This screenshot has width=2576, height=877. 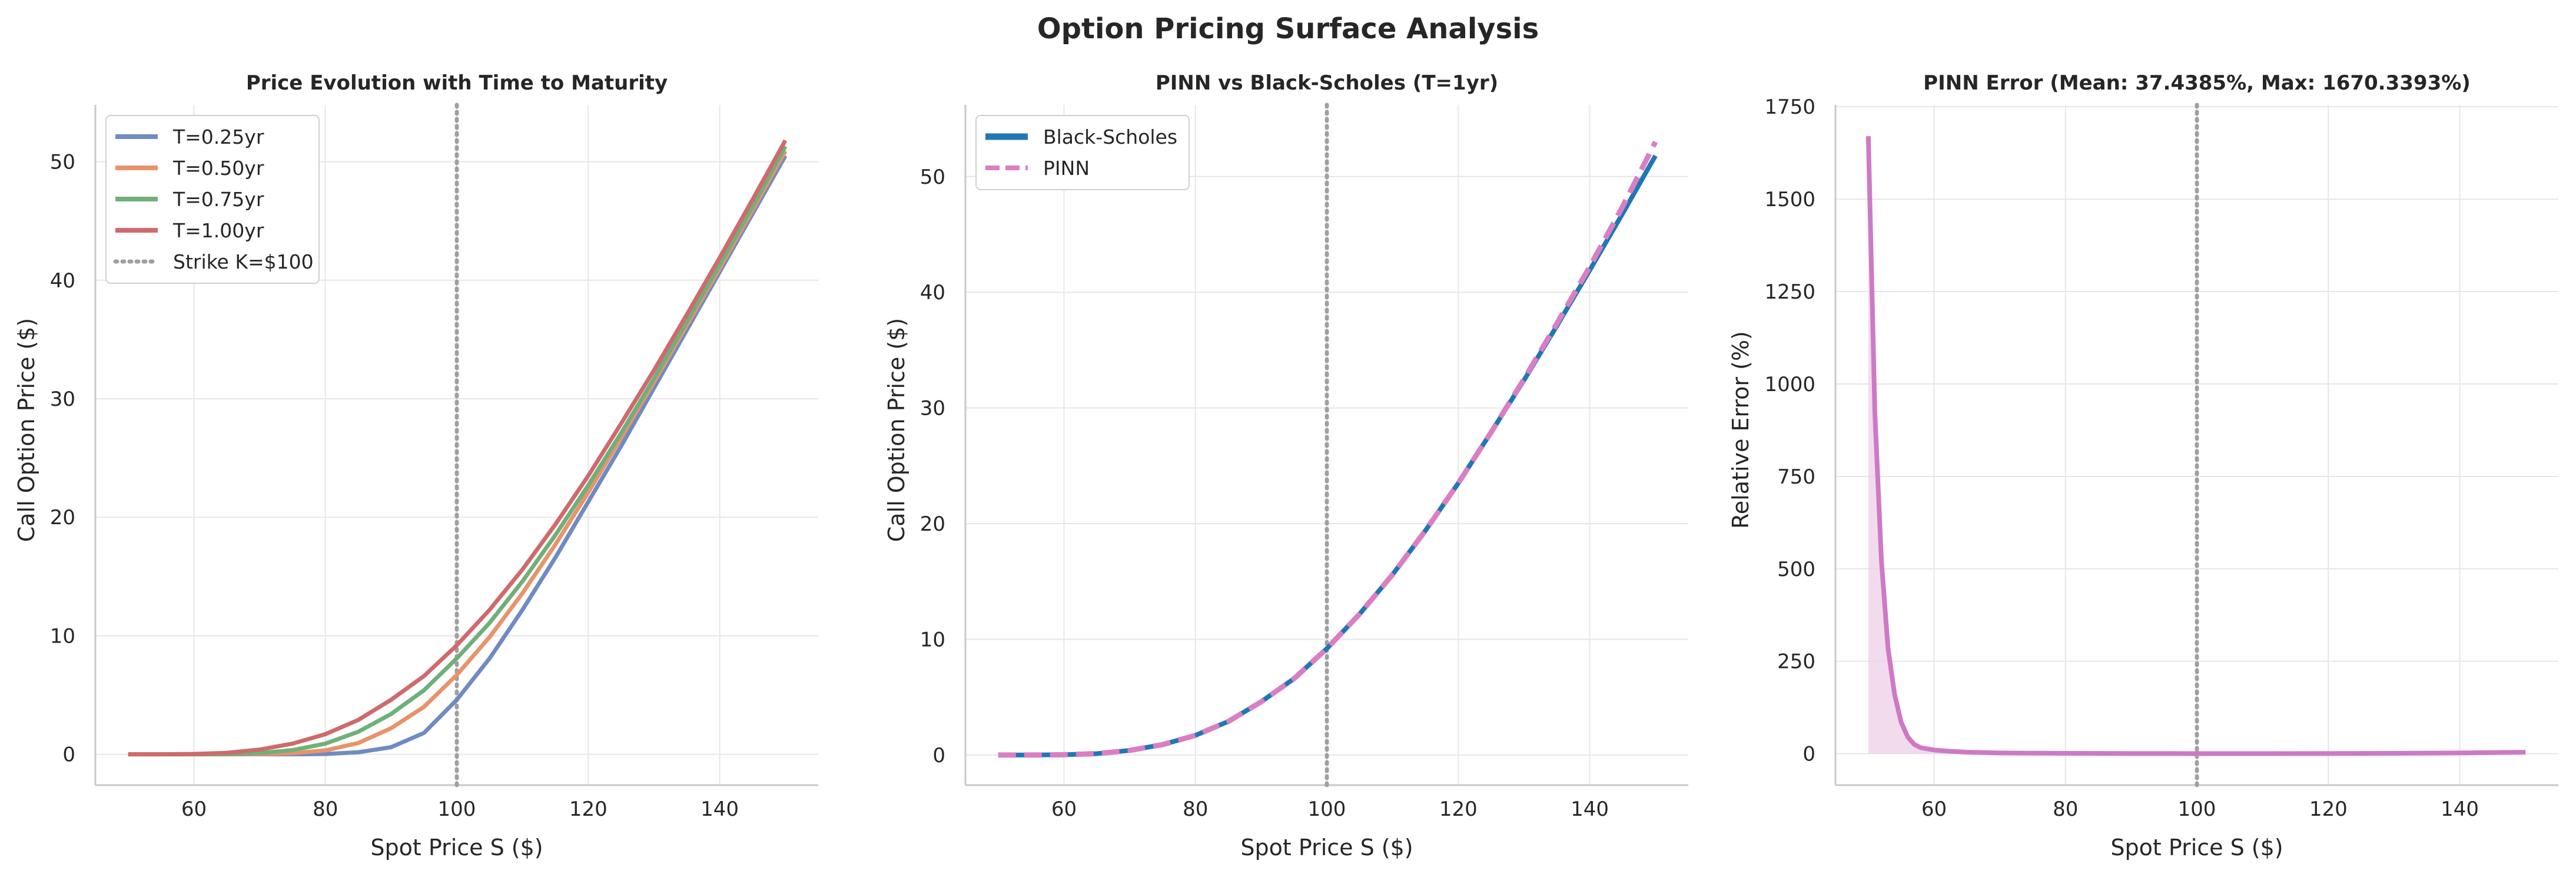 What do you see at coordinates (1066, 168) in the screenshot?
I see `legend-label: PINN` at bounding box center [1066, 168].